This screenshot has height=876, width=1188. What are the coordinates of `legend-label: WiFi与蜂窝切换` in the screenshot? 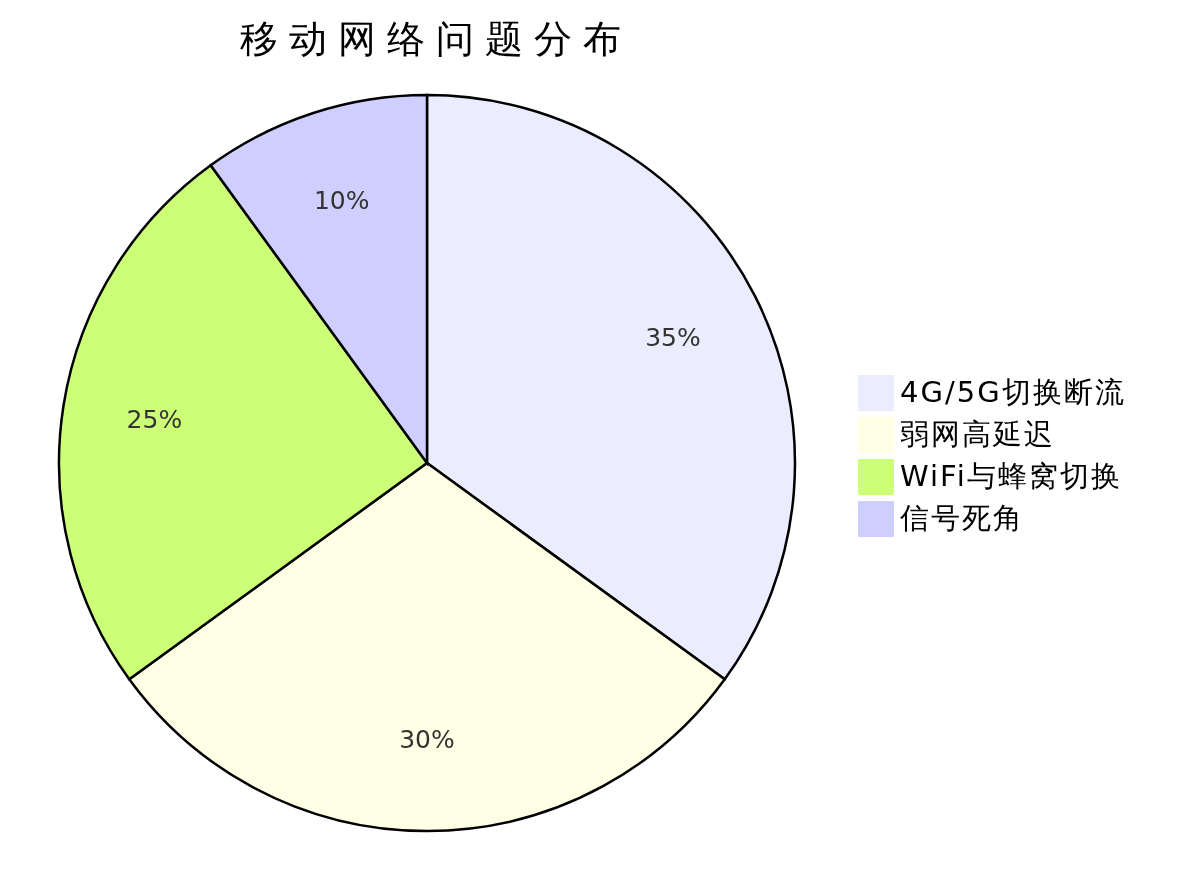 It's located at (1011, 476).